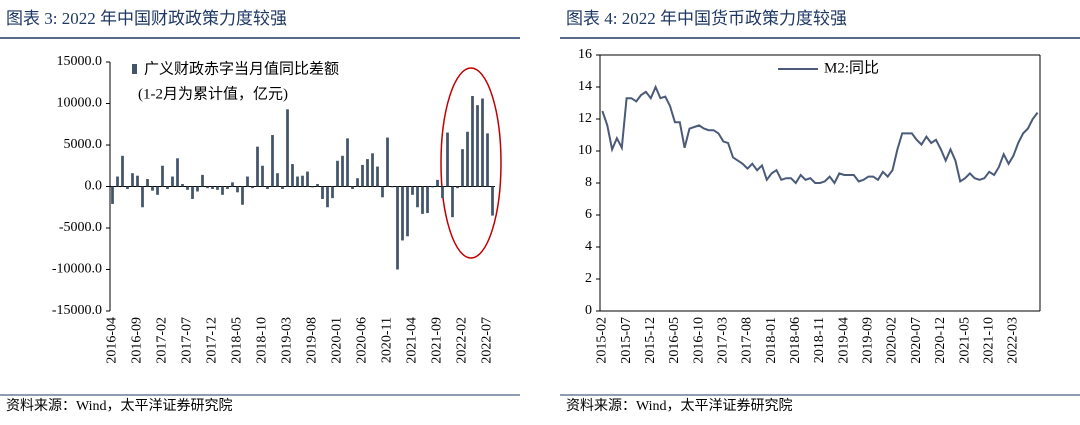 The height and width of the screenshot is (425, 1080). What do you see at coordinates (588, 310) in the screenshot?
I see `y-tick-label: 0` at bounding box center [588, 310].